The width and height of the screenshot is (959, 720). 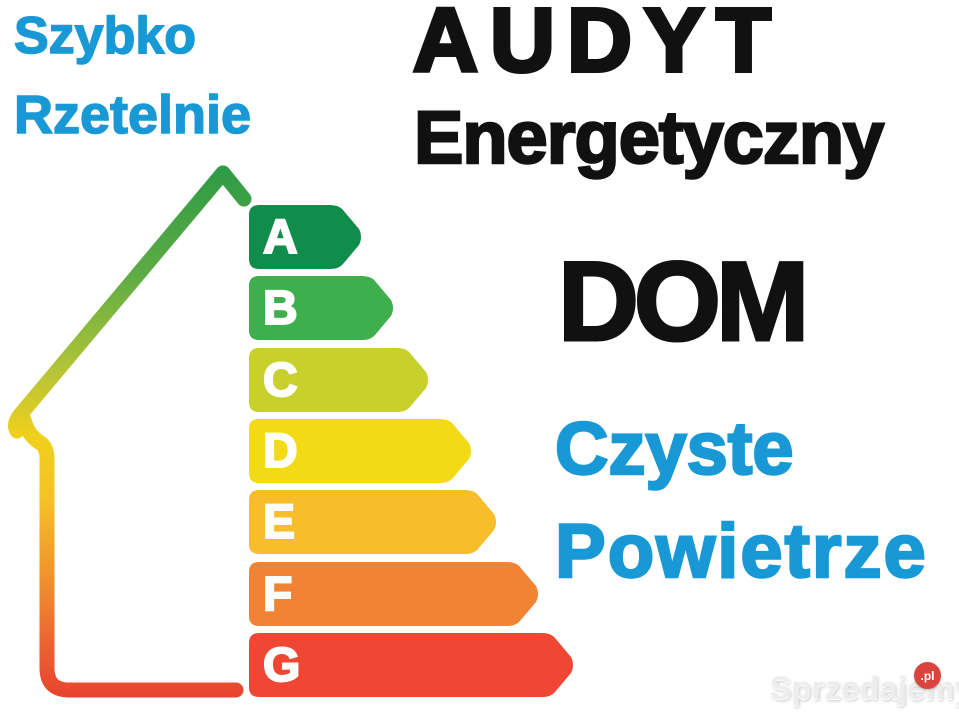 I want to click on energy-bar-letter: E, so click(x=279, y=522).